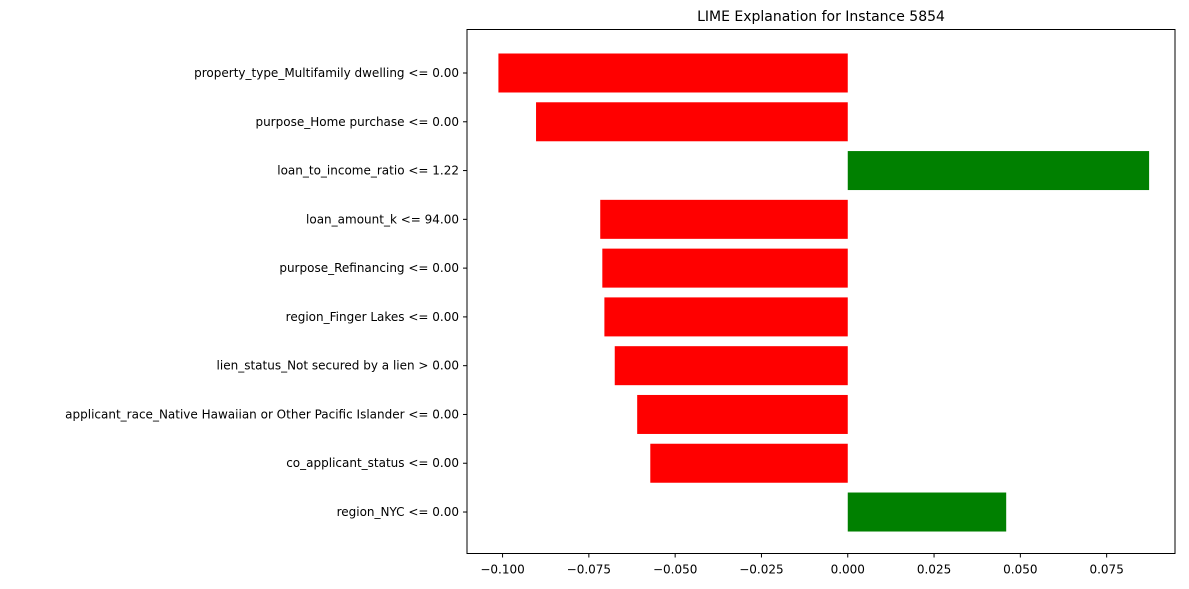  Describe the element at coordinates (357, 122) in the screenshot. I see `y-tick-label-1: purpose_Home purchase <= 0.00` at that location.